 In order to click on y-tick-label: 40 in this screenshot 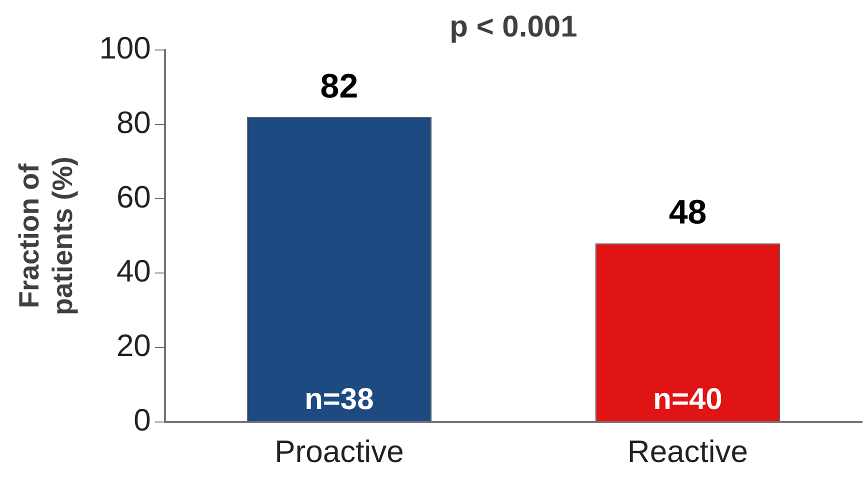, I will do `click(133, 271)`.